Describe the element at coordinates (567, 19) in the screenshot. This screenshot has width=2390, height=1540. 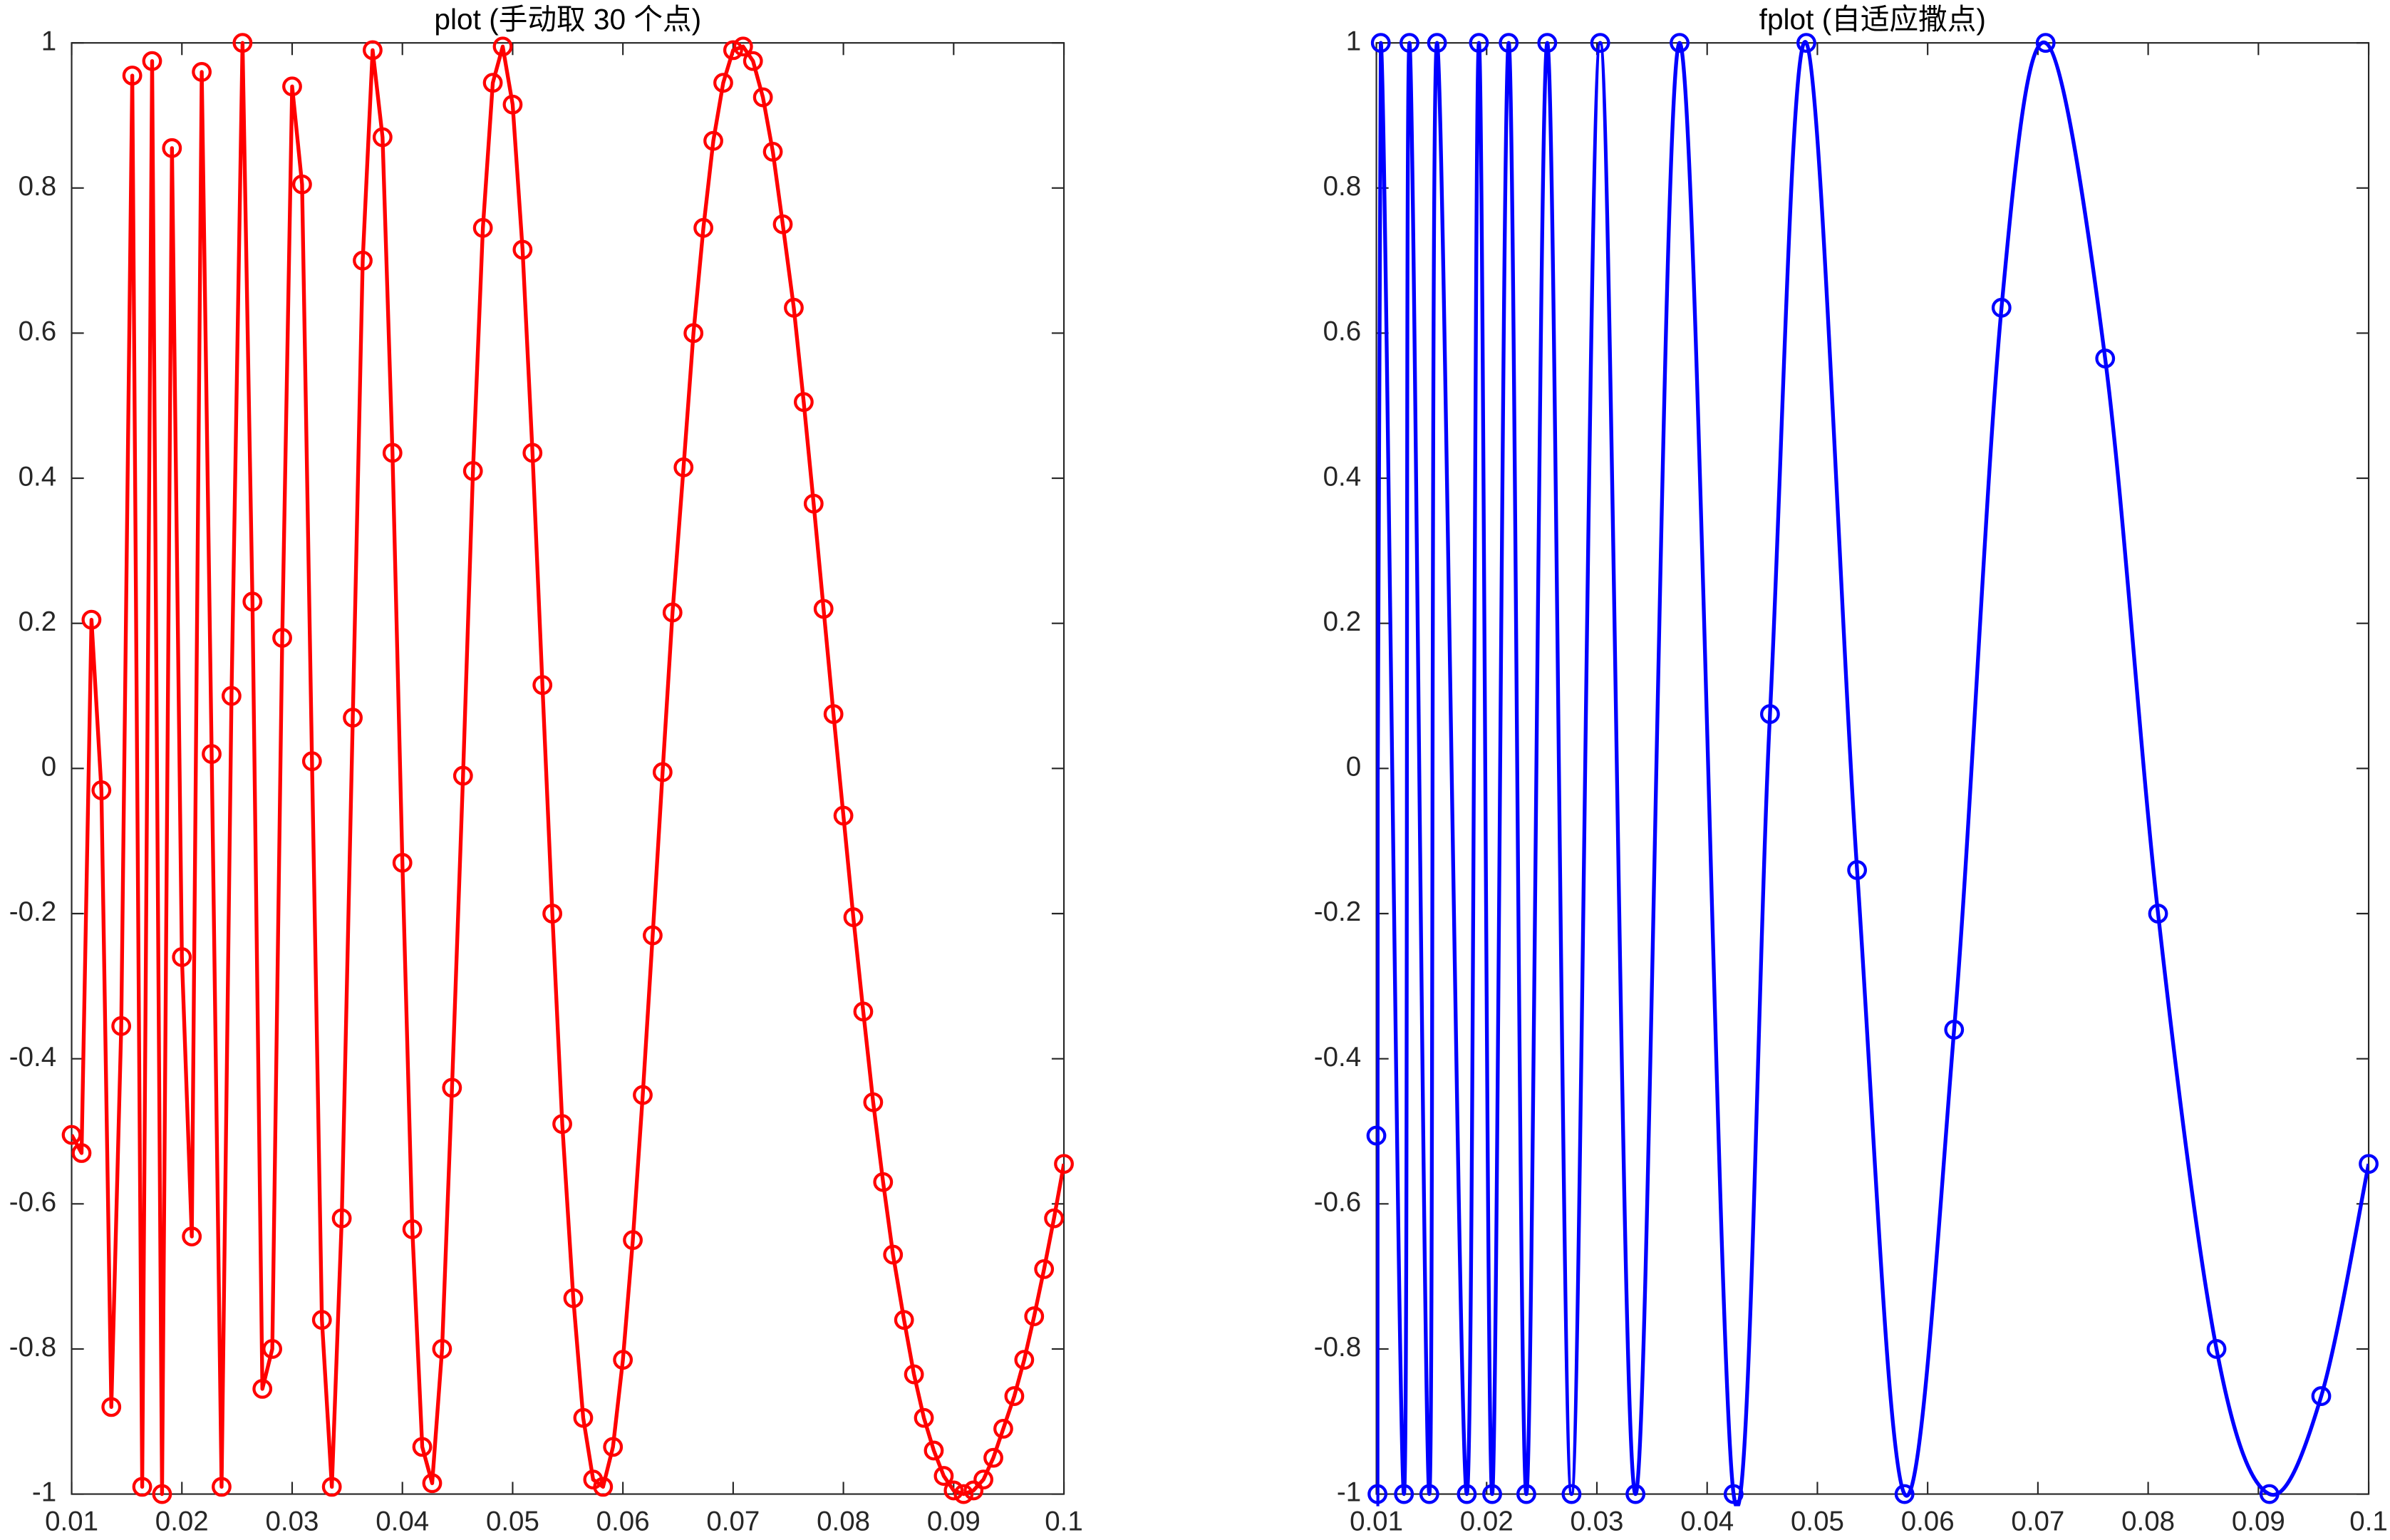
I see `chart-title: plot (手动取 30 个点)` at that location.